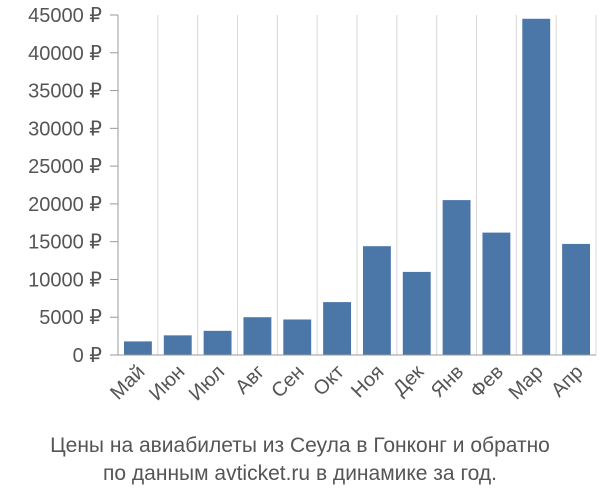  Describe the element at coordinates (70, 318) in the screenshot. I see `y-tick-label: 5000 ₽` at that location.